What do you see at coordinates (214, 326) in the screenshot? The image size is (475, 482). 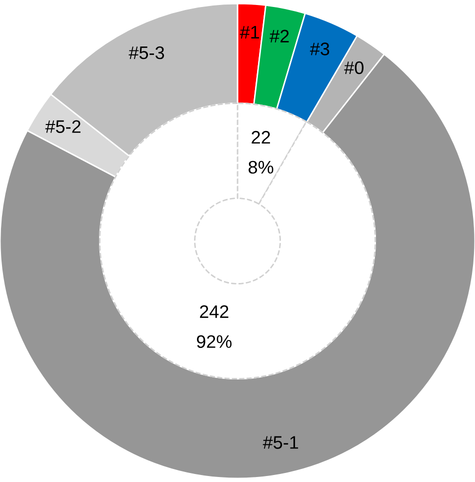 I see `data-label: 242 92%` at bounding box center [214, 326].